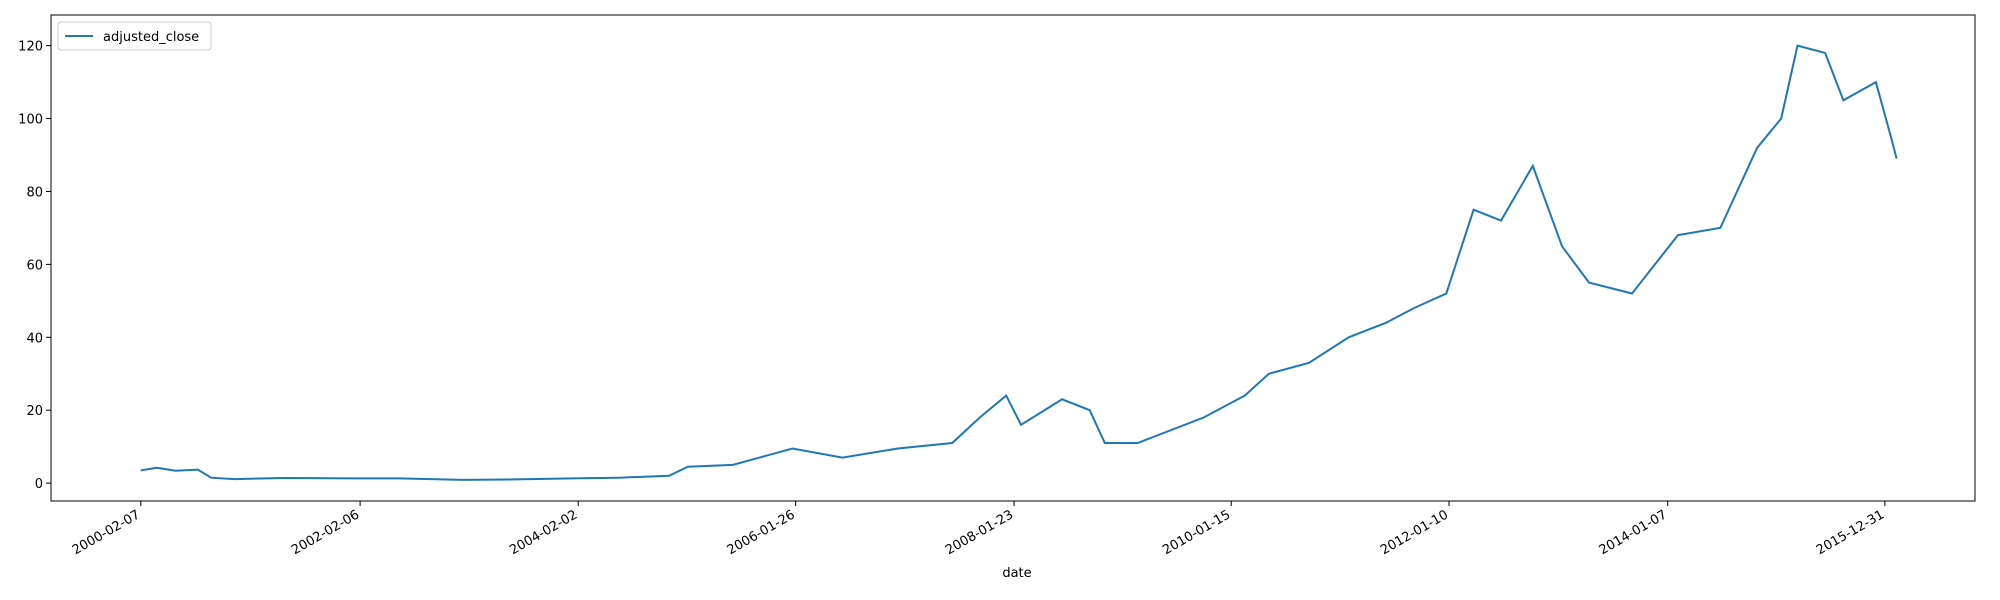 This screenshot has width=2000, height=600. Describe the element at coordinates (106, 532) in the screenshot. I see `x-tick-label: 2000-02-07` at that location.